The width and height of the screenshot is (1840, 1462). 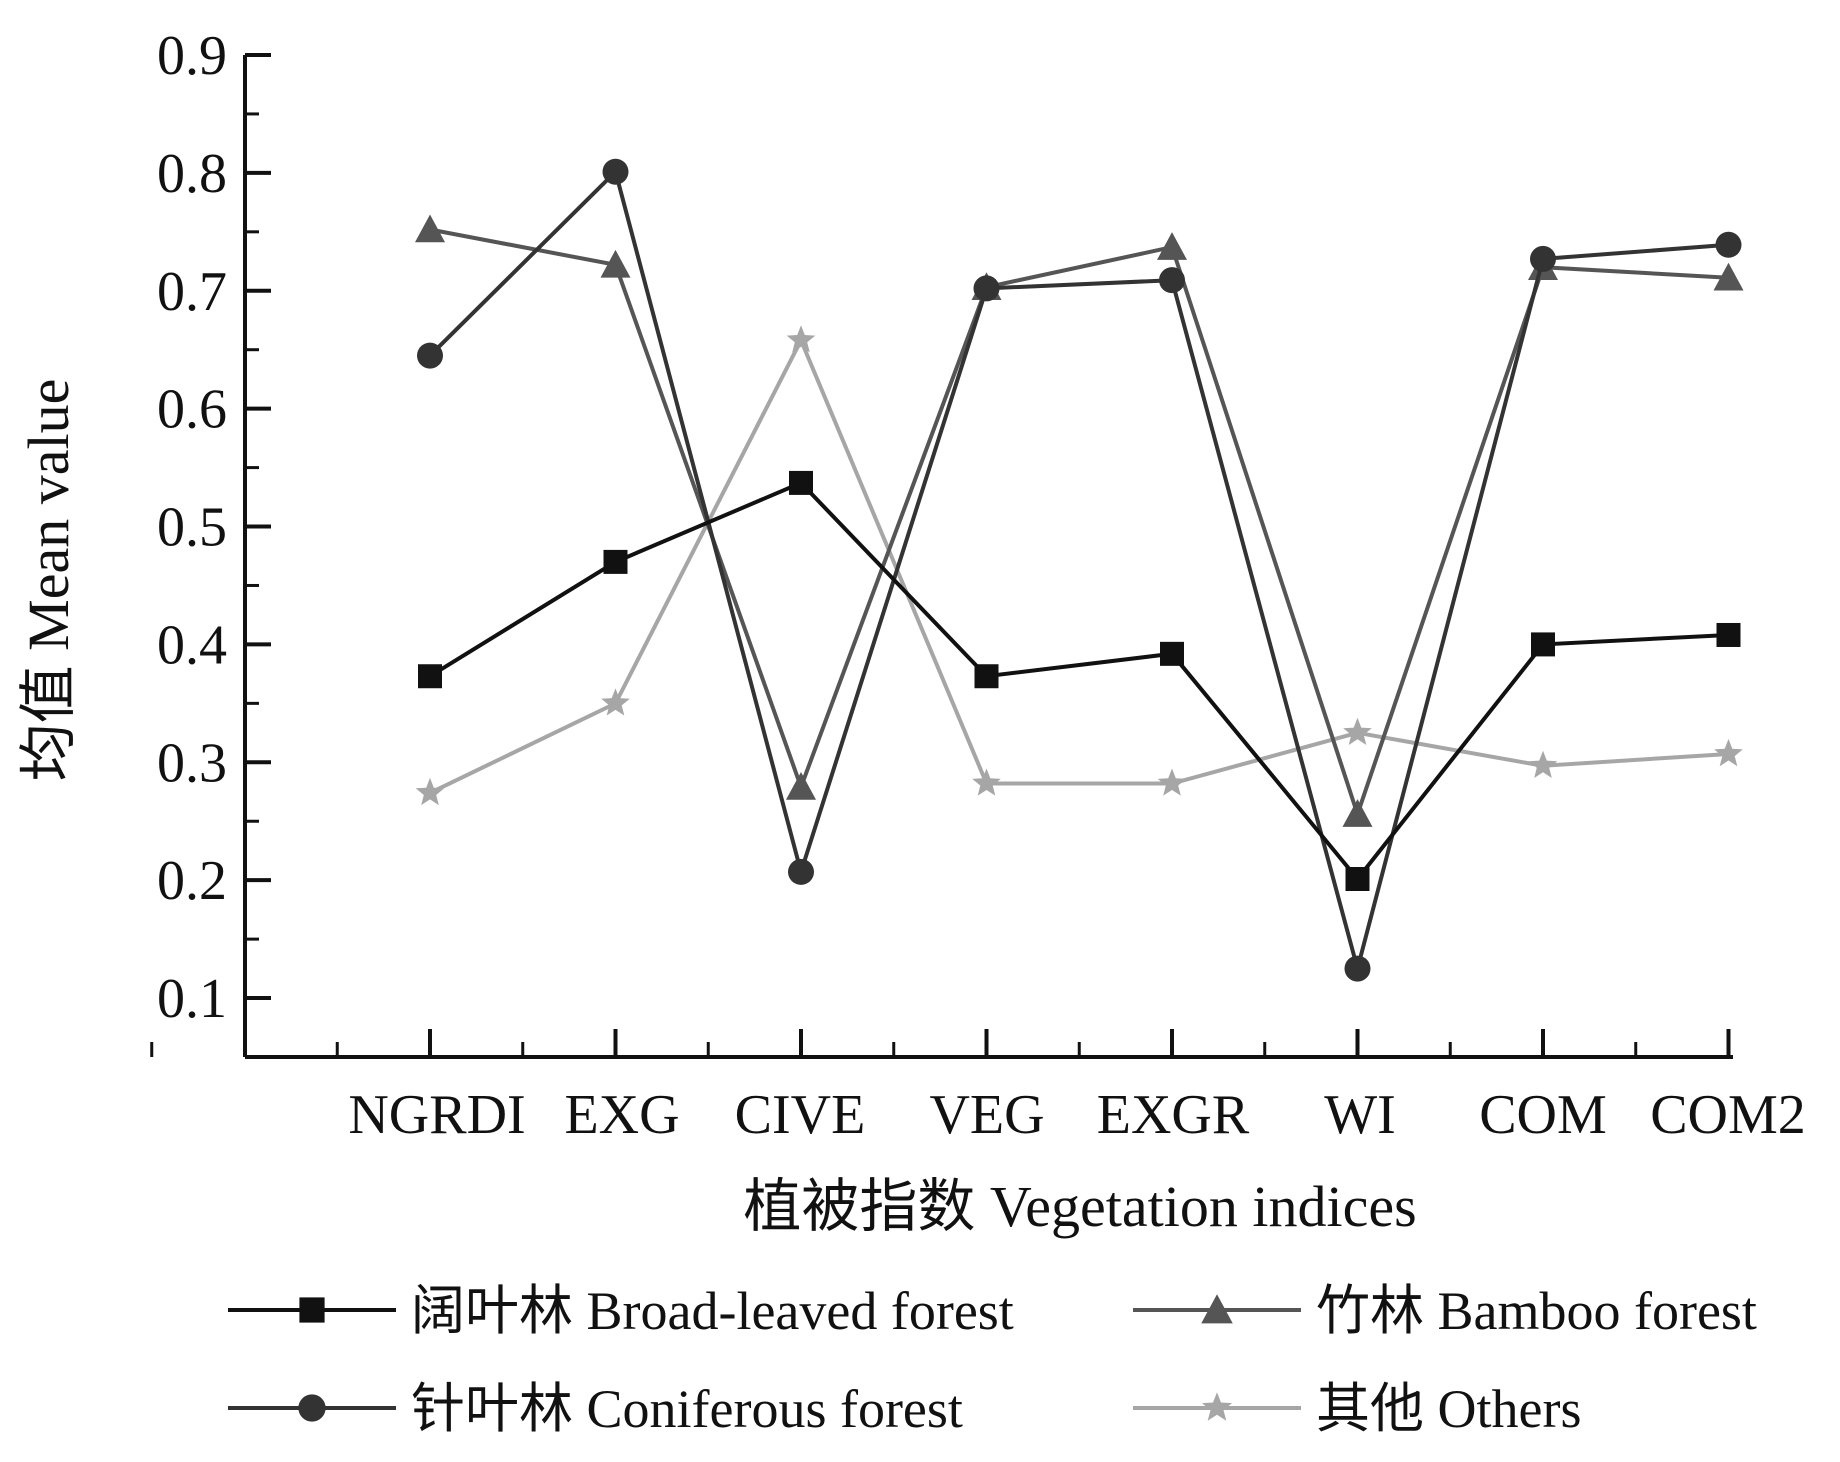 I want to click on y-tick-label: 0.3, so click(x=192, y=763).